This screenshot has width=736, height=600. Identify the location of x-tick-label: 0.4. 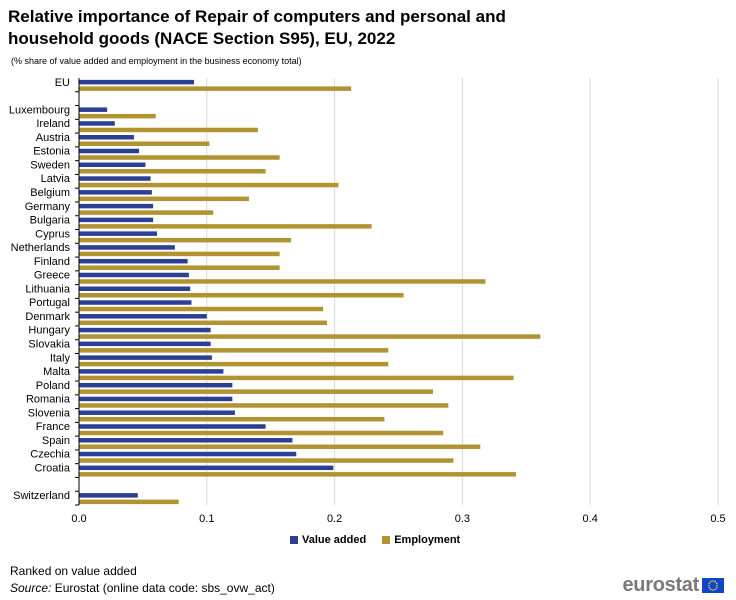
(590, 519).